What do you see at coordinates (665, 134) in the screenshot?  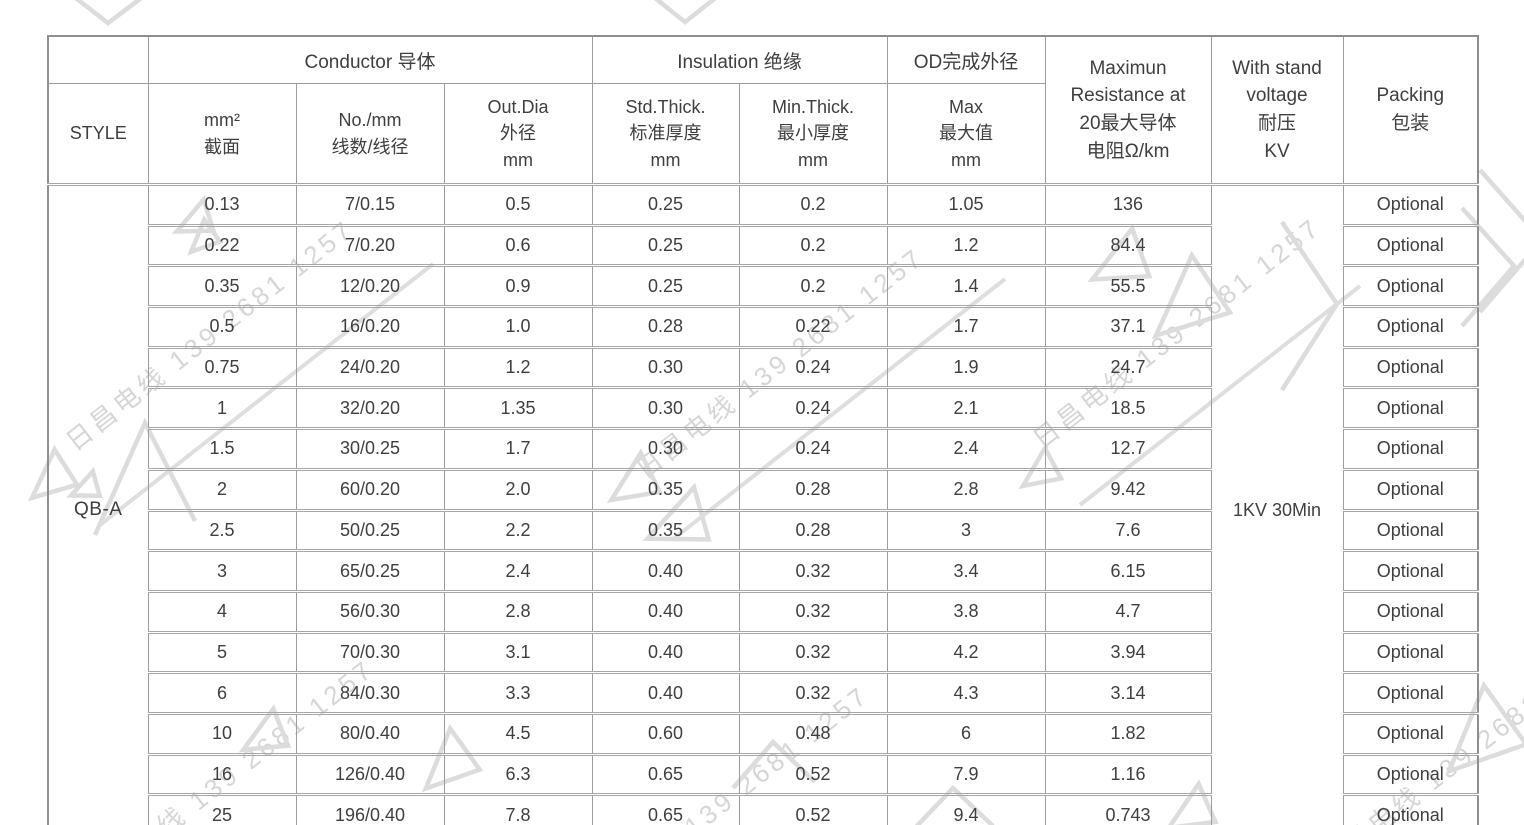 I see `header-std-thick: Std.Thick. 标准厚度 mm` at bounding box center [665, 134].